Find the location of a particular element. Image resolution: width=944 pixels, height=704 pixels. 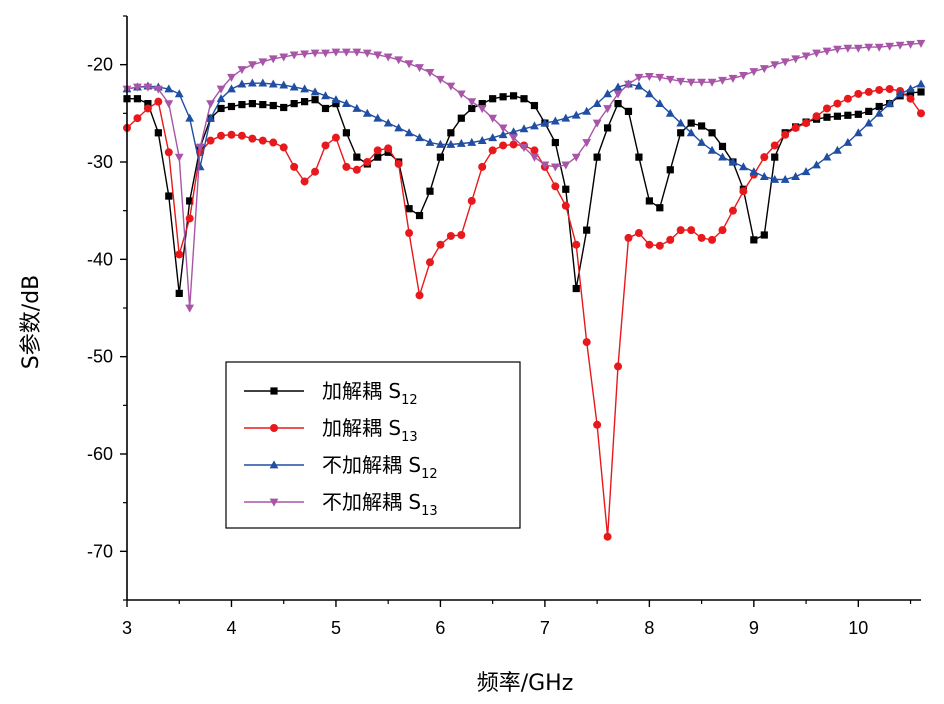

y-tick-label: -30 is located at coordinates (100, 162).